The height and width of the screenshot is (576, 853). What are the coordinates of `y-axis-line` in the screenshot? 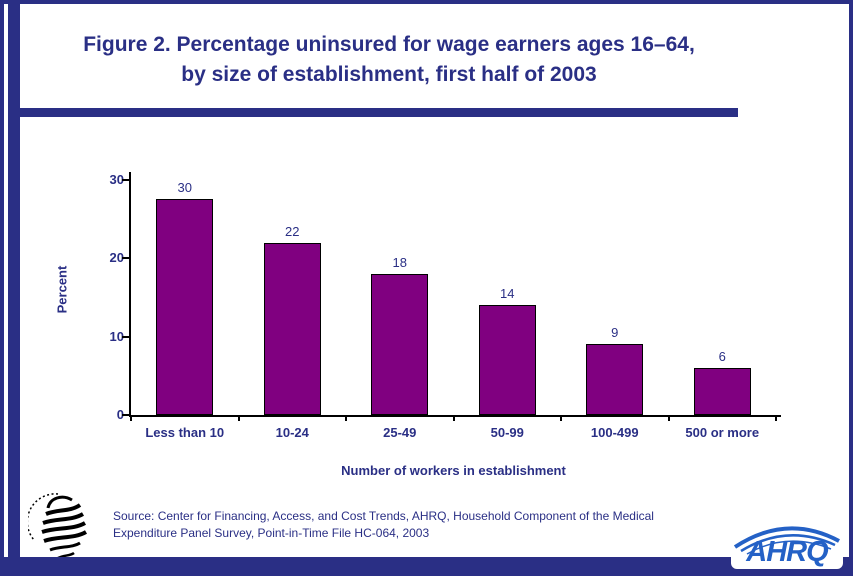 It's located at (130, 294).